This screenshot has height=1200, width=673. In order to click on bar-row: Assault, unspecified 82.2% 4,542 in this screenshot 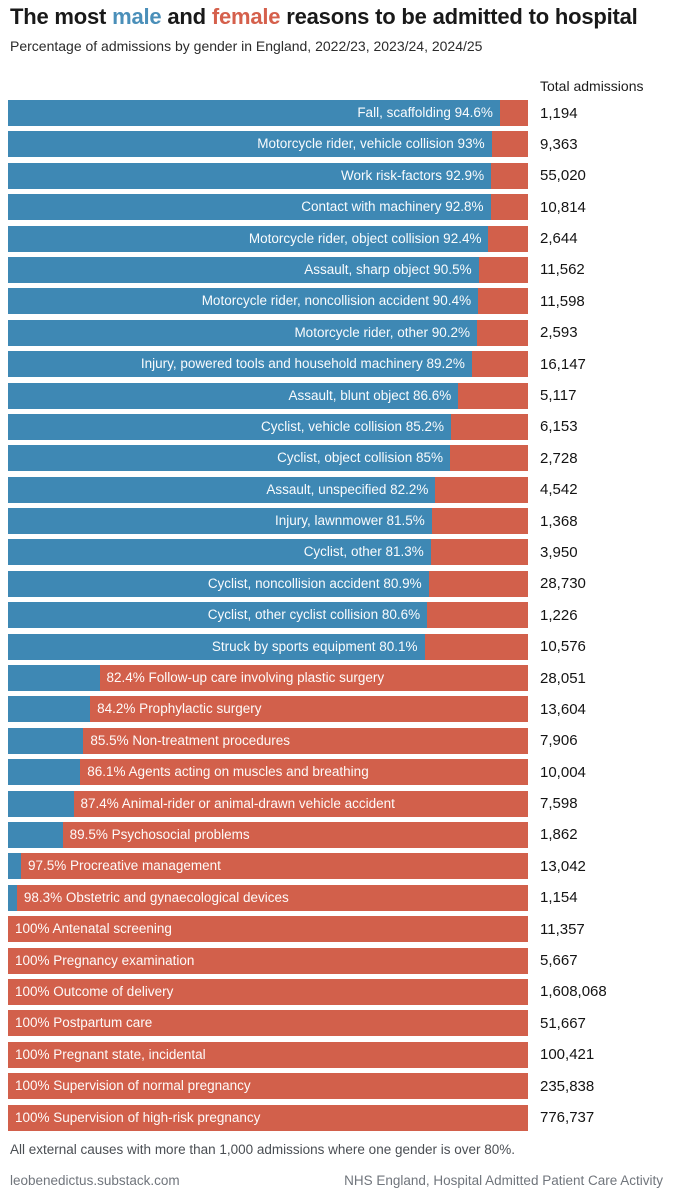, I will do `click(307, 489)`.